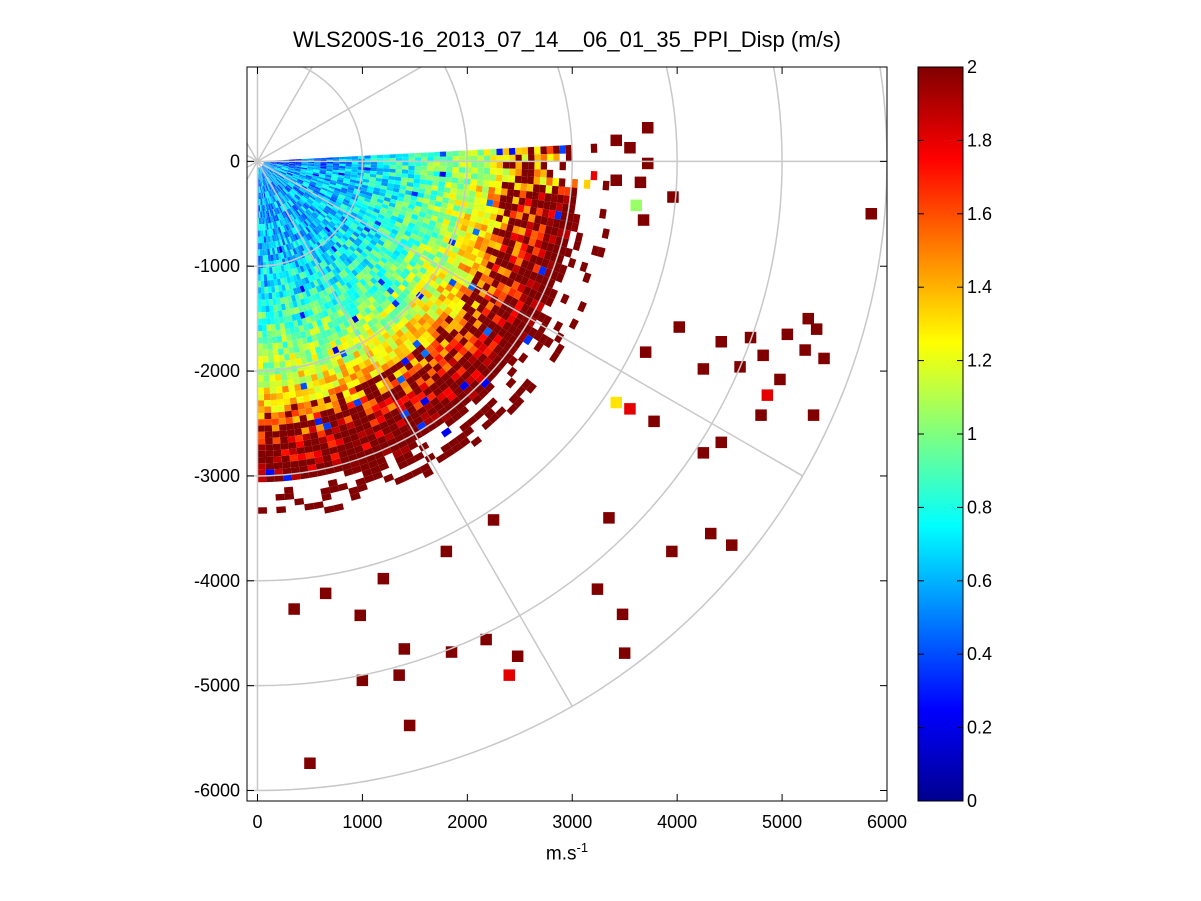  Describe the element at coordinates (955, 434) in the screenshot. I see `colorbar-ticks: 00.20.40.60.811.21.41.61.82` at that location.